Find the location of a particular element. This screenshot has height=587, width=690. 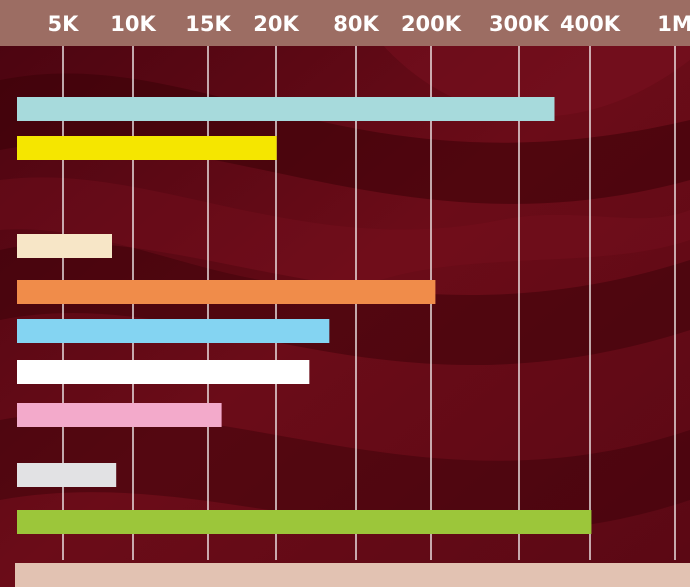

x-tick-label: 20K is located at coordinates (276, 24).